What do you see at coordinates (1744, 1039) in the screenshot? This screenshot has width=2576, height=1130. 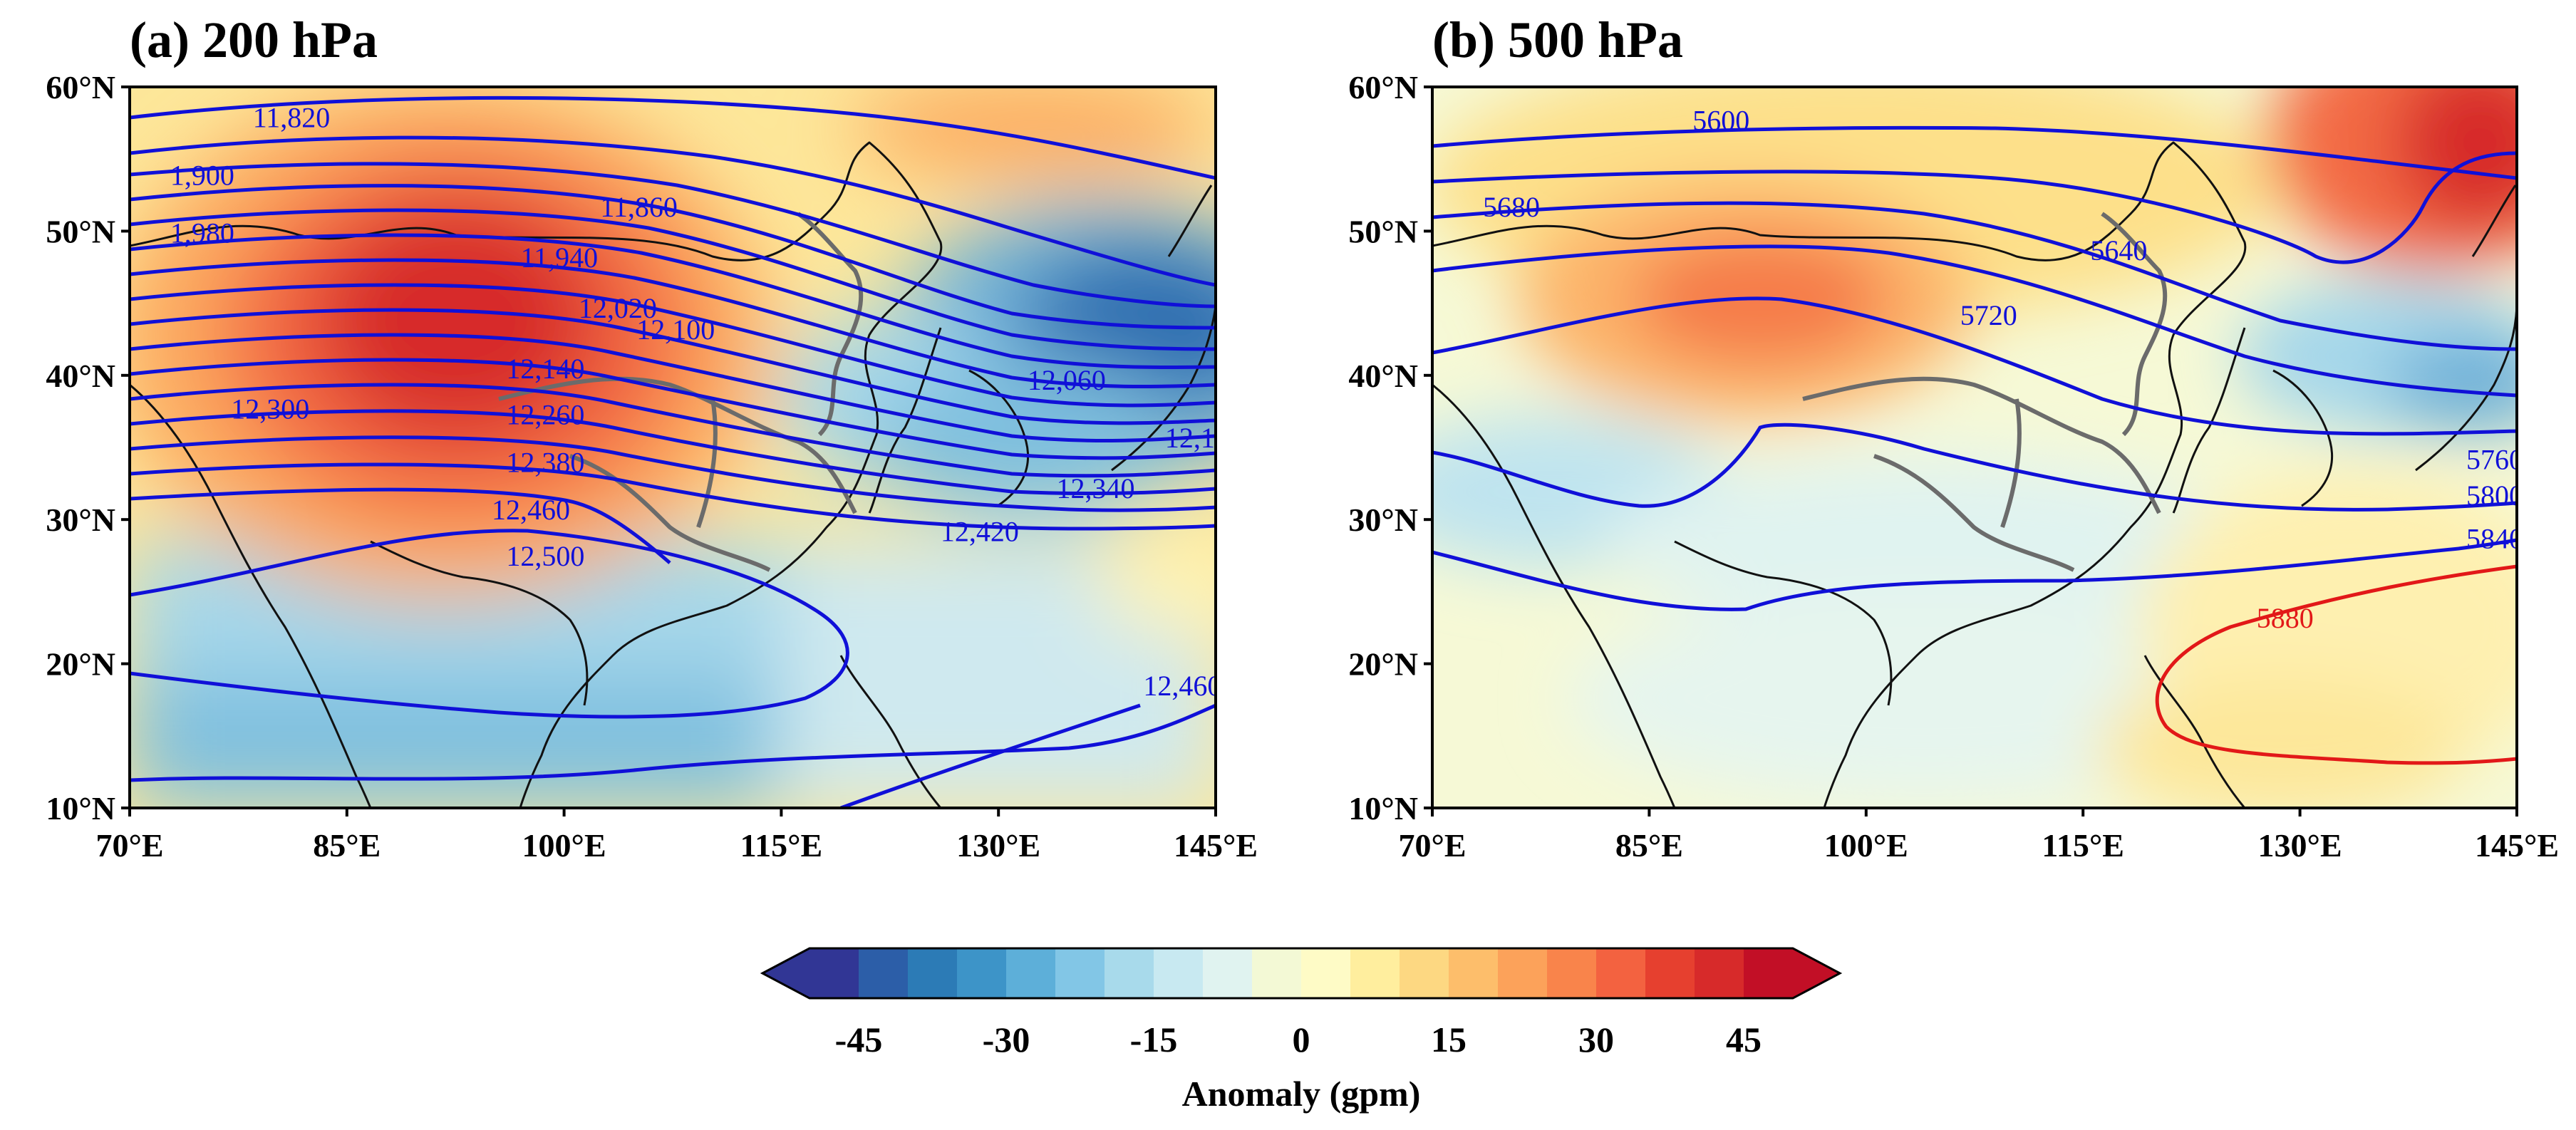 I see `colorbar-tick-label: 45` at bounding box center [1744, 1039].